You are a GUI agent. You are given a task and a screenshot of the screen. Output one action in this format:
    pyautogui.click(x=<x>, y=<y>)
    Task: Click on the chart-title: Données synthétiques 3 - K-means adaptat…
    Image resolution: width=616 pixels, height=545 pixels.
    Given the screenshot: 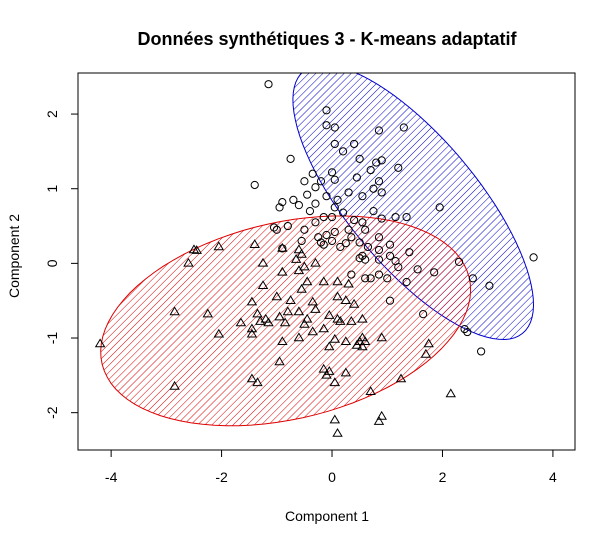 What is the action you would take?
    pyautogui.click(x=327, y=39)
    